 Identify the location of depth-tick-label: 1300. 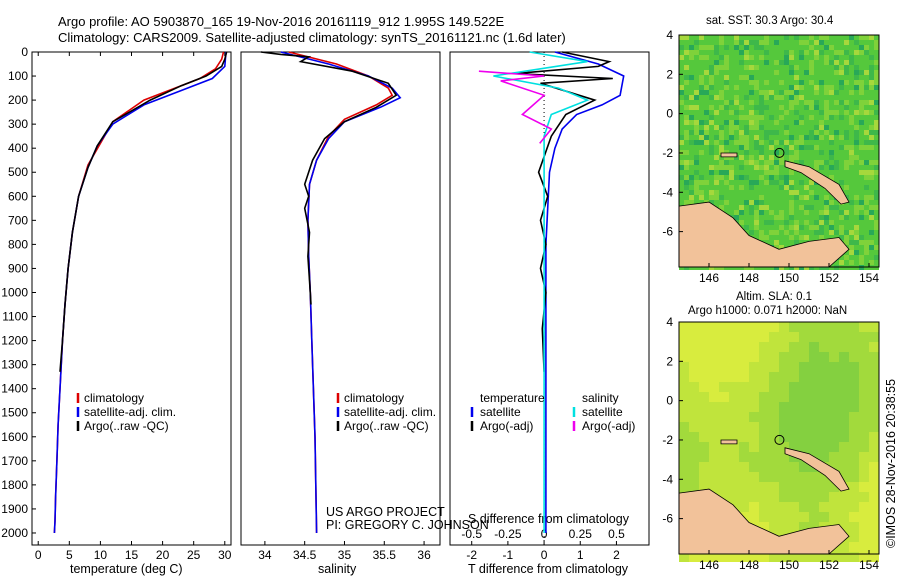
(14, 365).